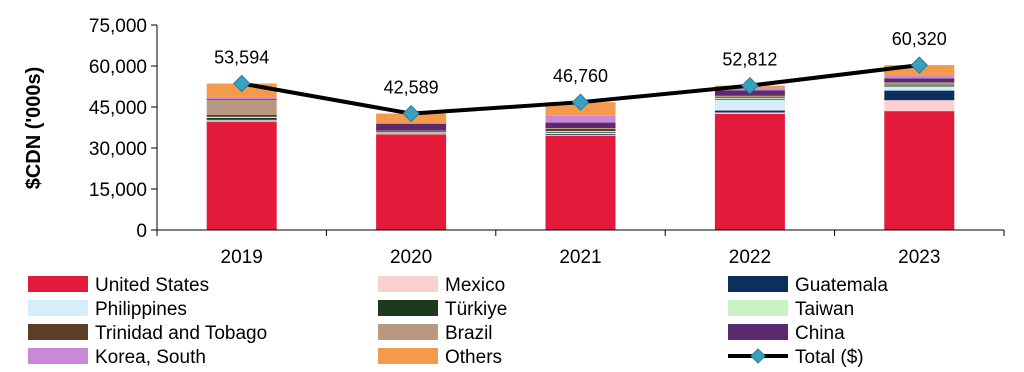 This screenshot has width=1024, height=372. What do you see at coordinates (841, 285) in the screenshot?
I see `legend-label: Guatemala` at bounding box center [841, 285].